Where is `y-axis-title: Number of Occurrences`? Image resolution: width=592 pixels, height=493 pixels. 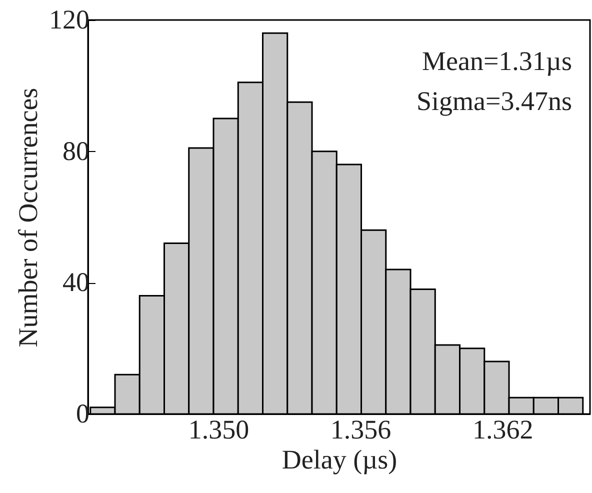 y-axis-title: Number of Occurrences is located at coordinates (28, 218).